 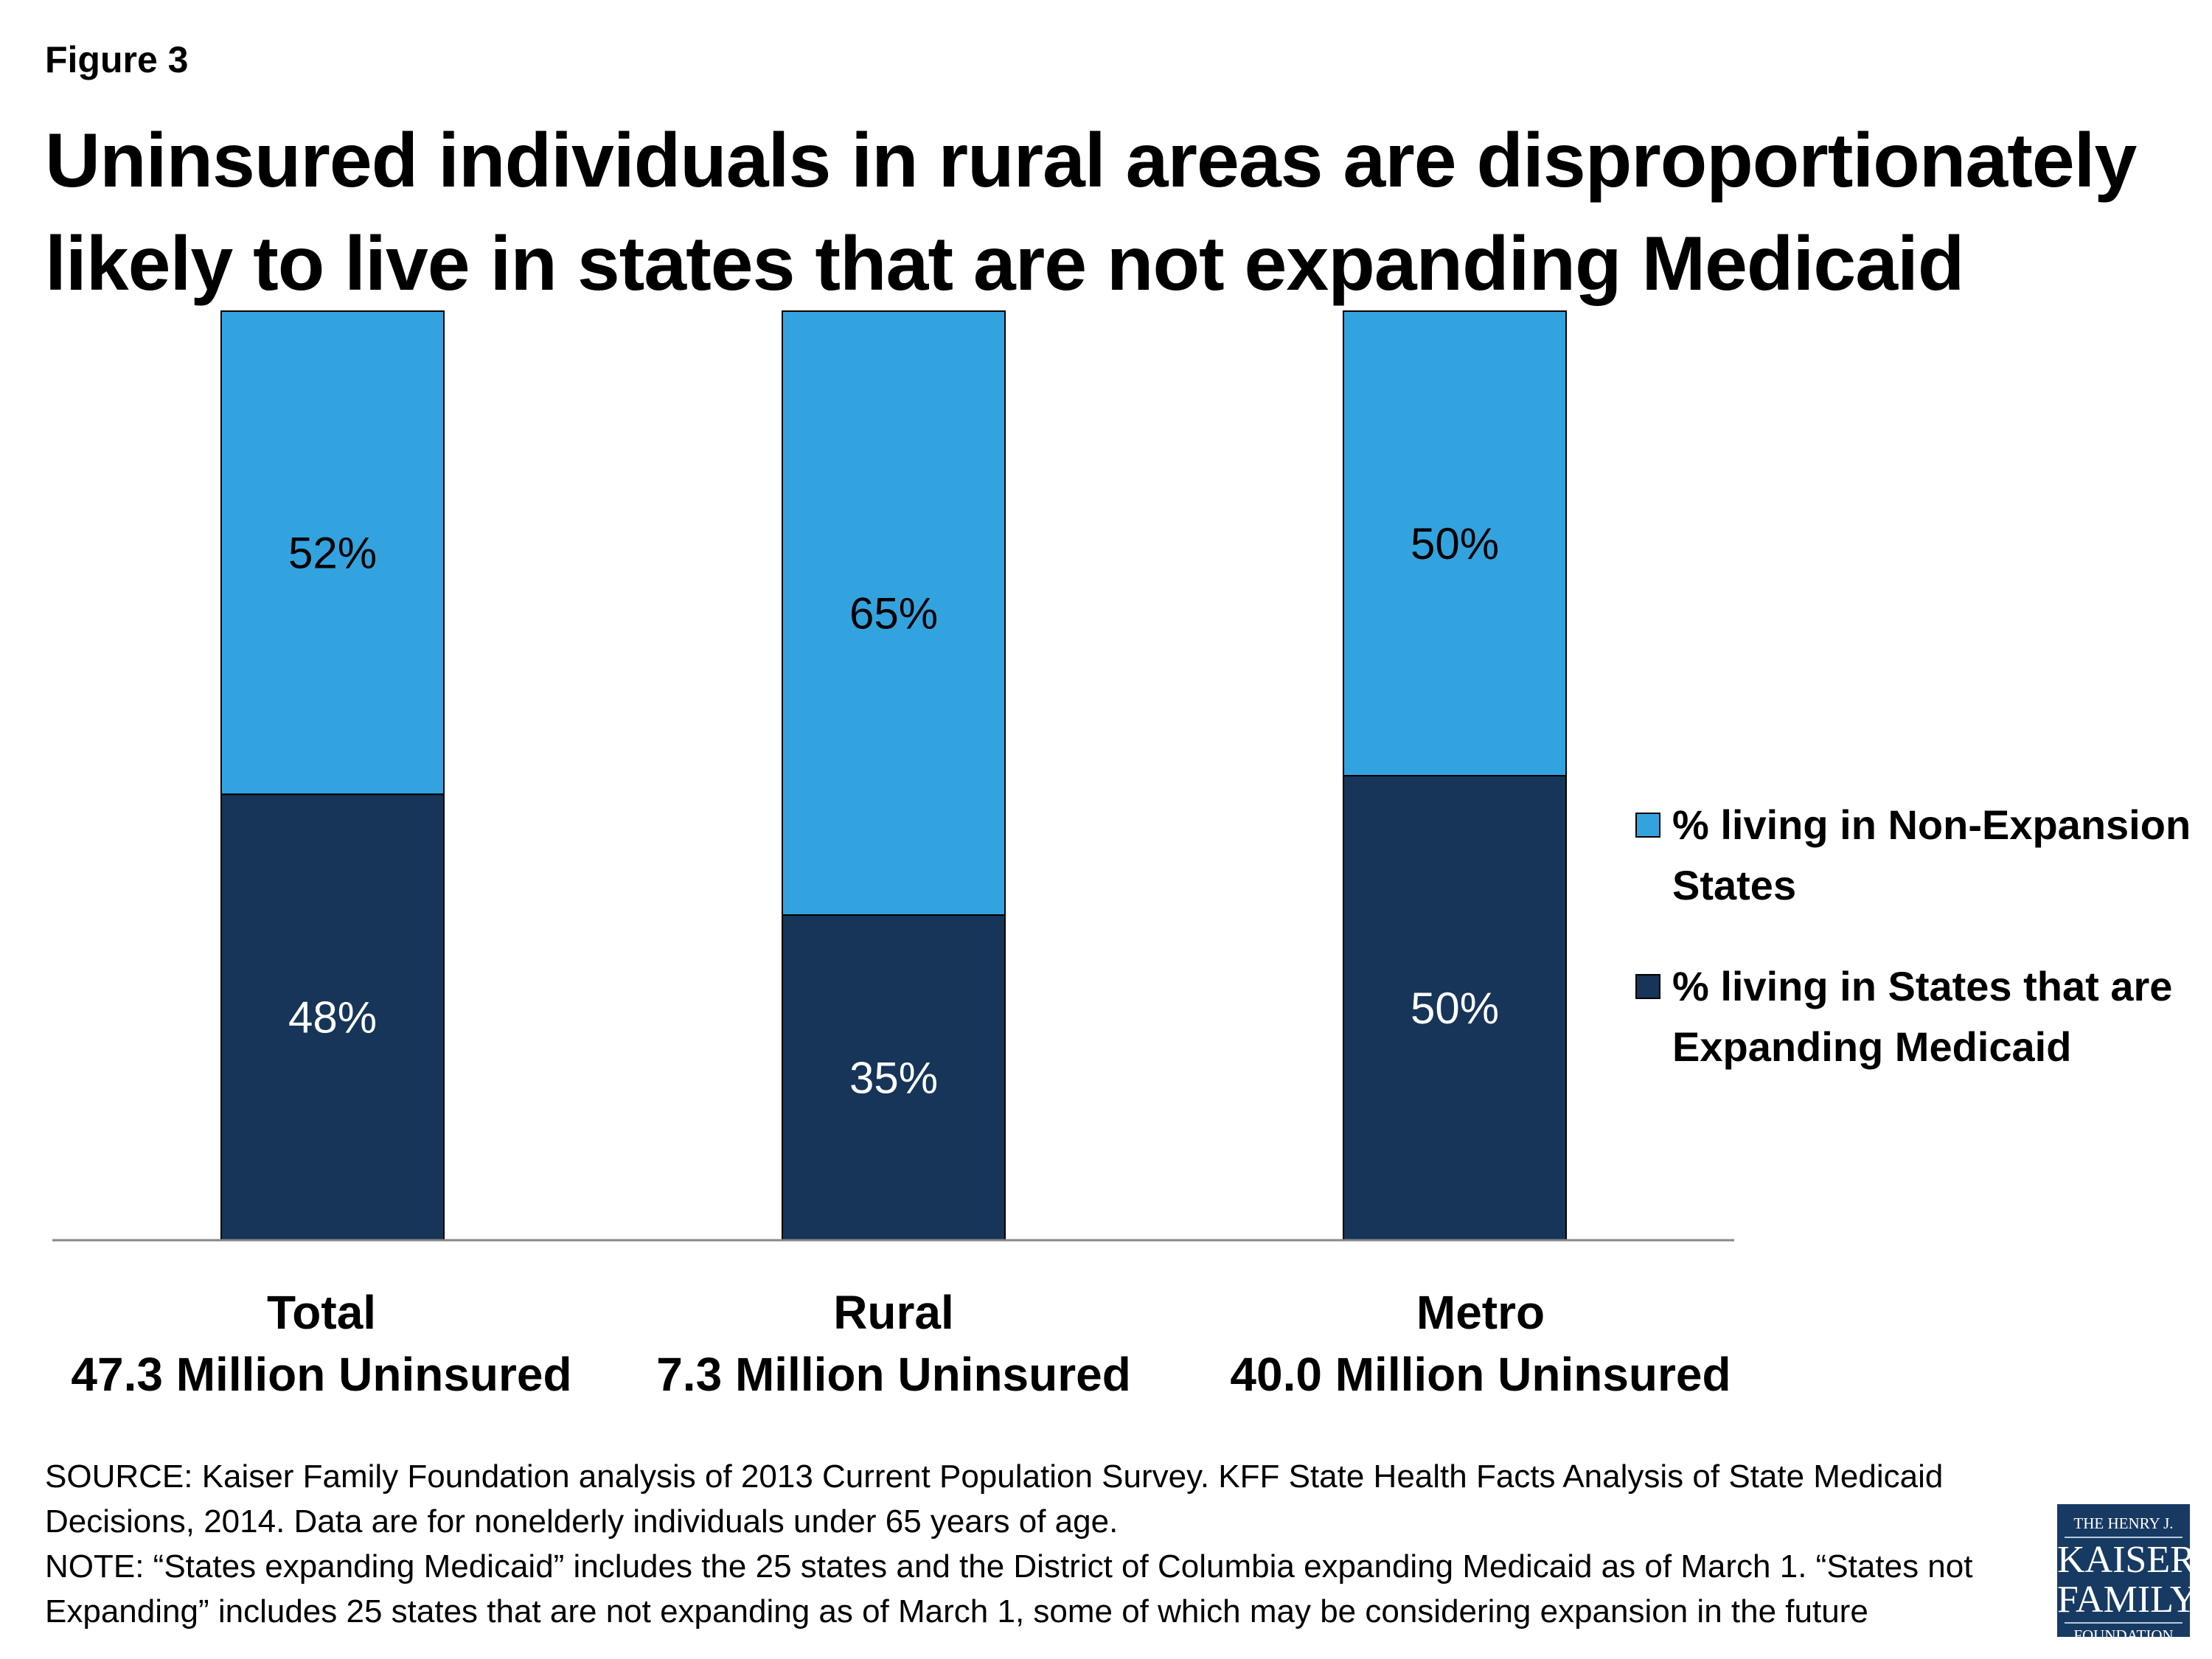 I want to click on legend-swatch-non-expansion, so click(x=1647, y=825).